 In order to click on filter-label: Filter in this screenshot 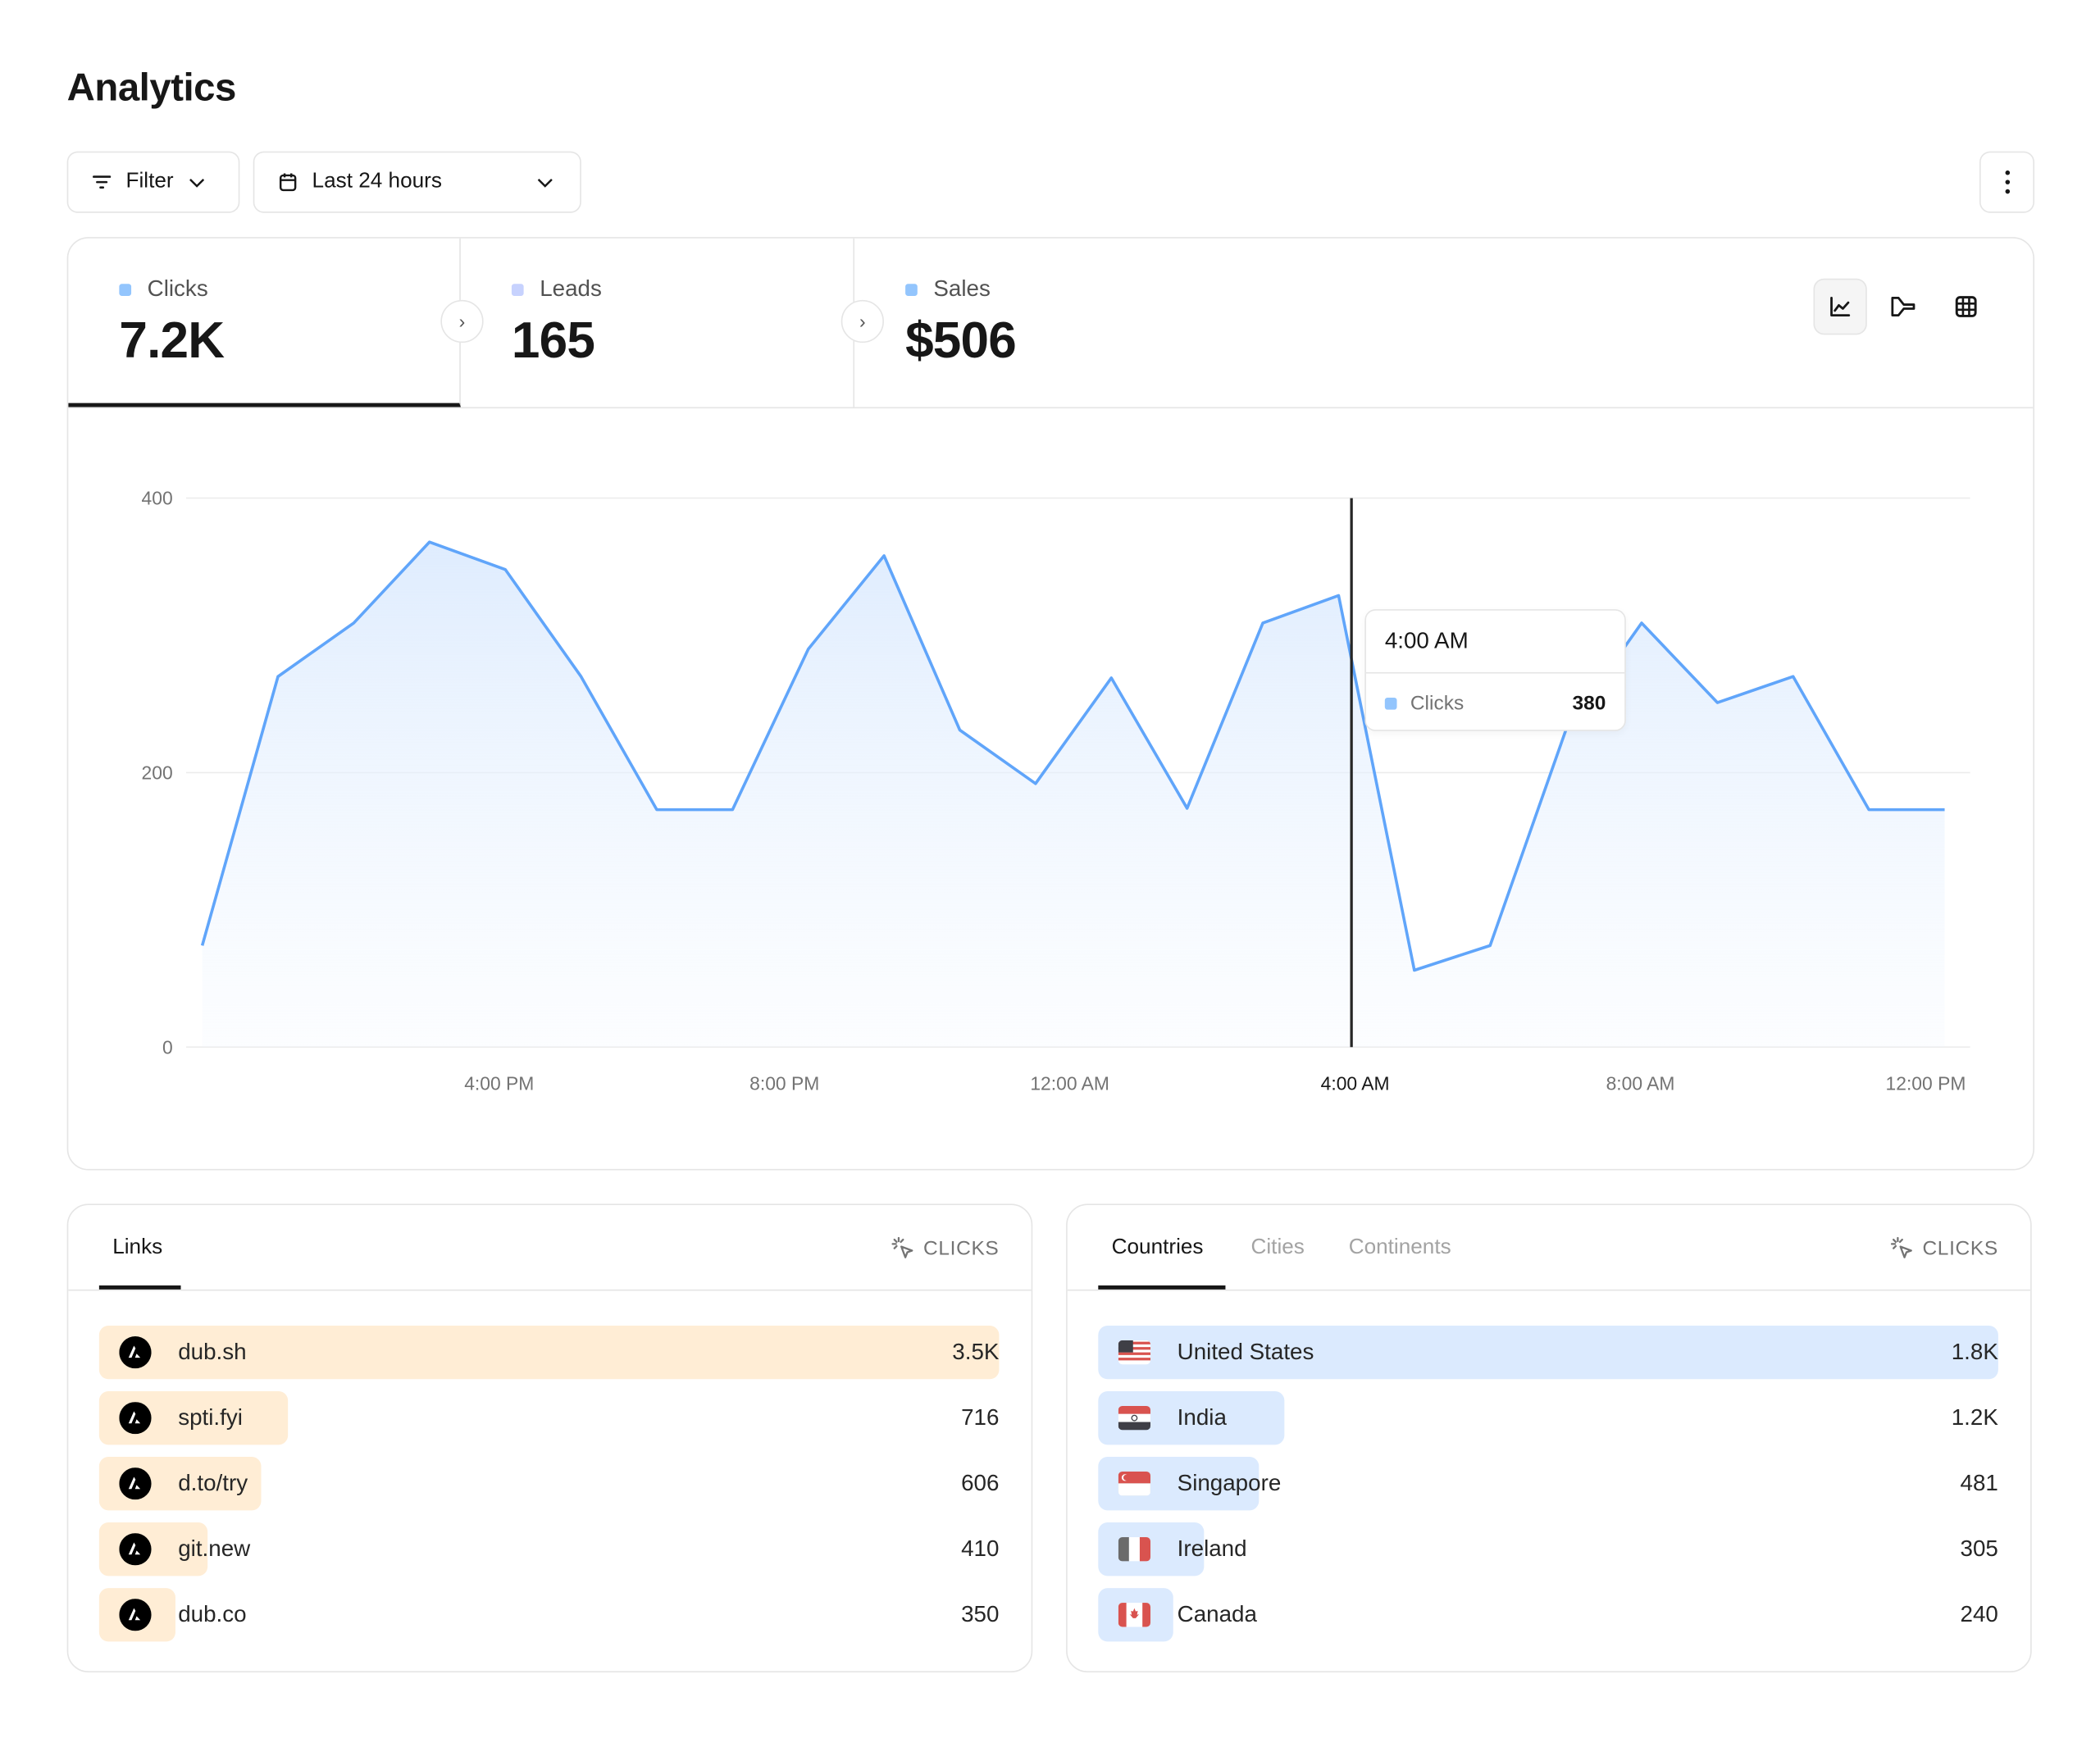, I will do `click(149, 181)`.